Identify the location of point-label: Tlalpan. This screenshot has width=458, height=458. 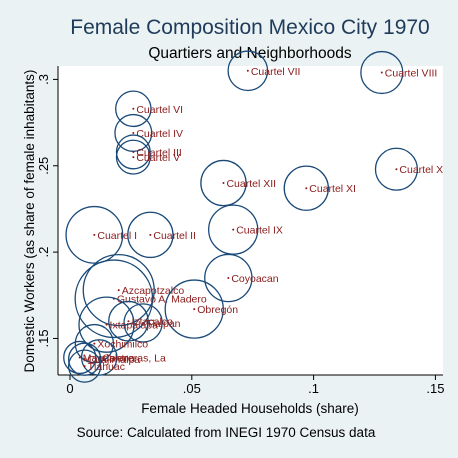
(163, 324).